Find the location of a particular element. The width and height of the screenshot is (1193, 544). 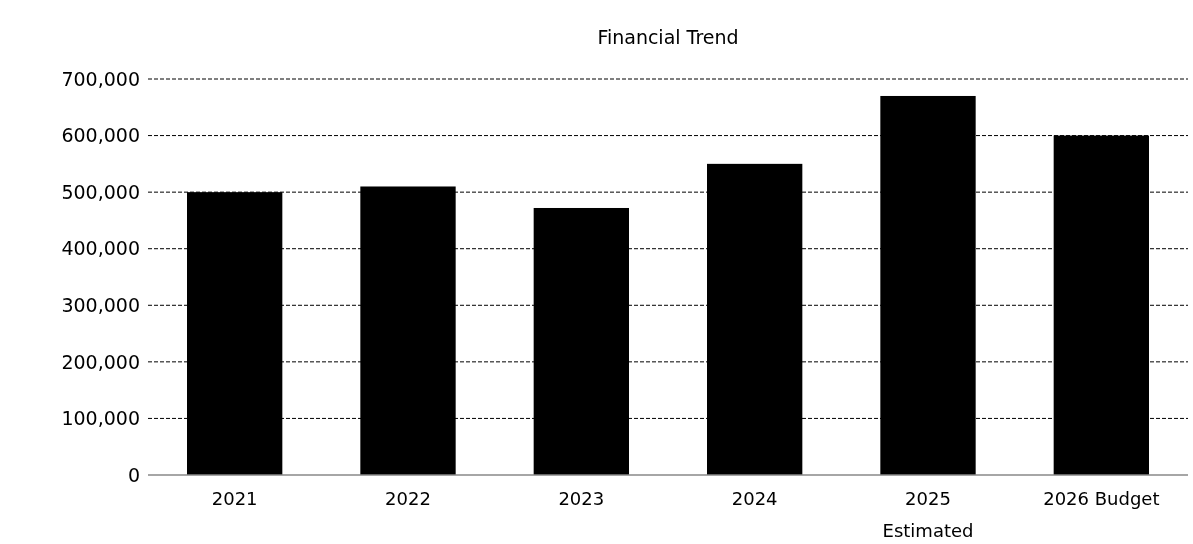

y-tick-label: 500,000 is located at coordinates (100, 191).